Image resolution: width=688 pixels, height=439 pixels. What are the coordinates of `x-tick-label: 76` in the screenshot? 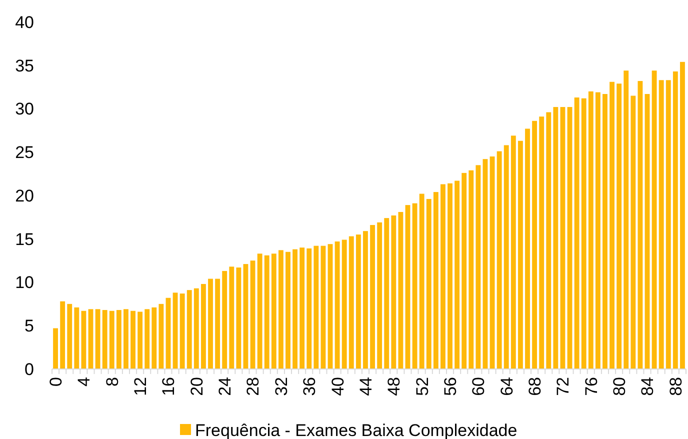 It's located at (591, 386).